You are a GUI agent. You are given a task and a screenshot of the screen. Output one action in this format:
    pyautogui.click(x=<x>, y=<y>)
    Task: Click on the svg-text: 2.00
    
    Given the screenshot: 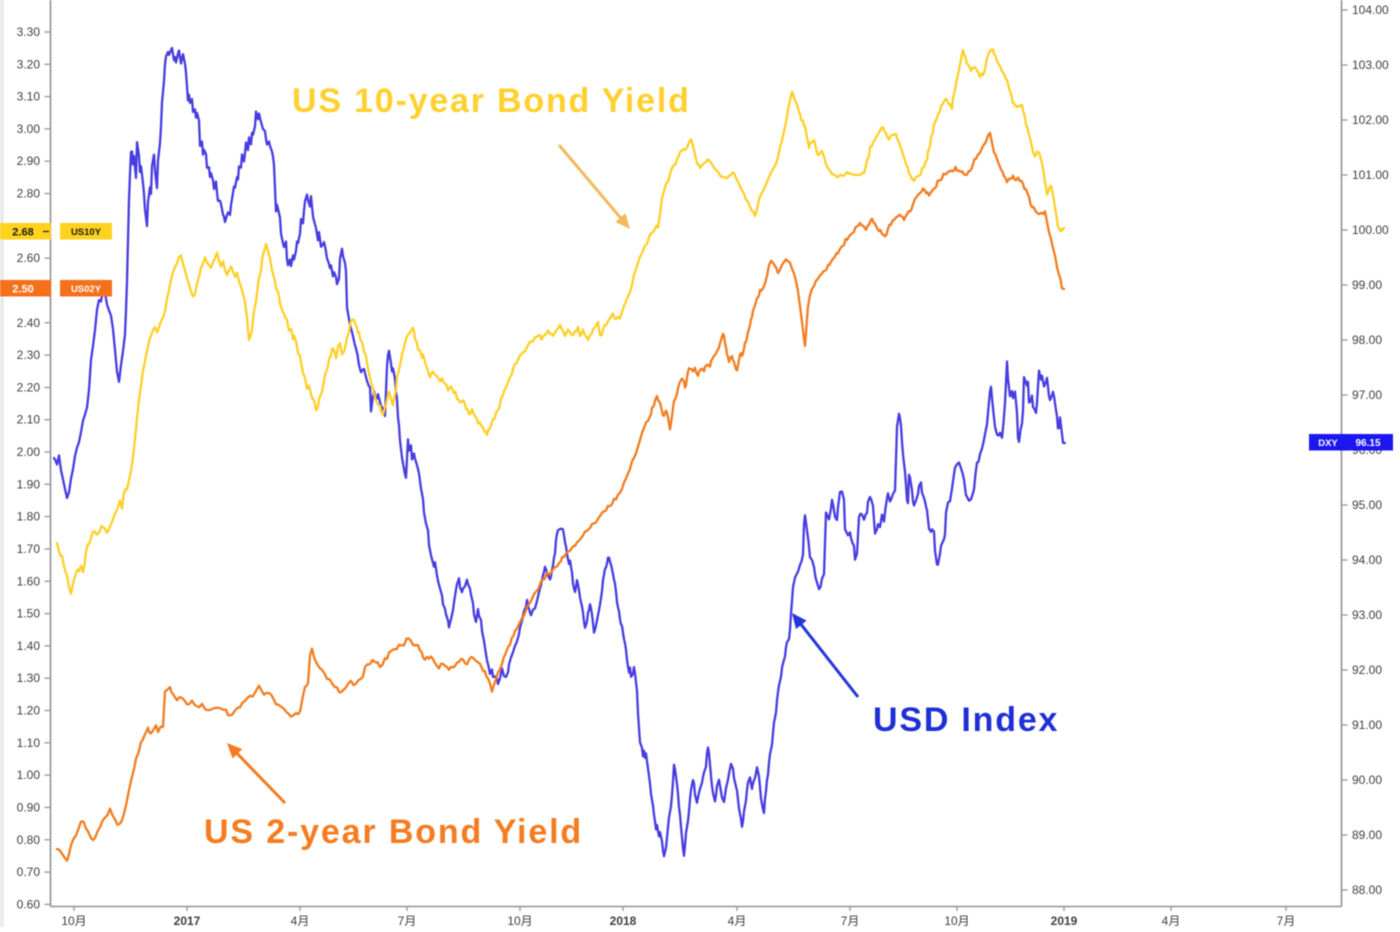 What is the action you would take?
    pyautogui.click(x=29, y=452)
    